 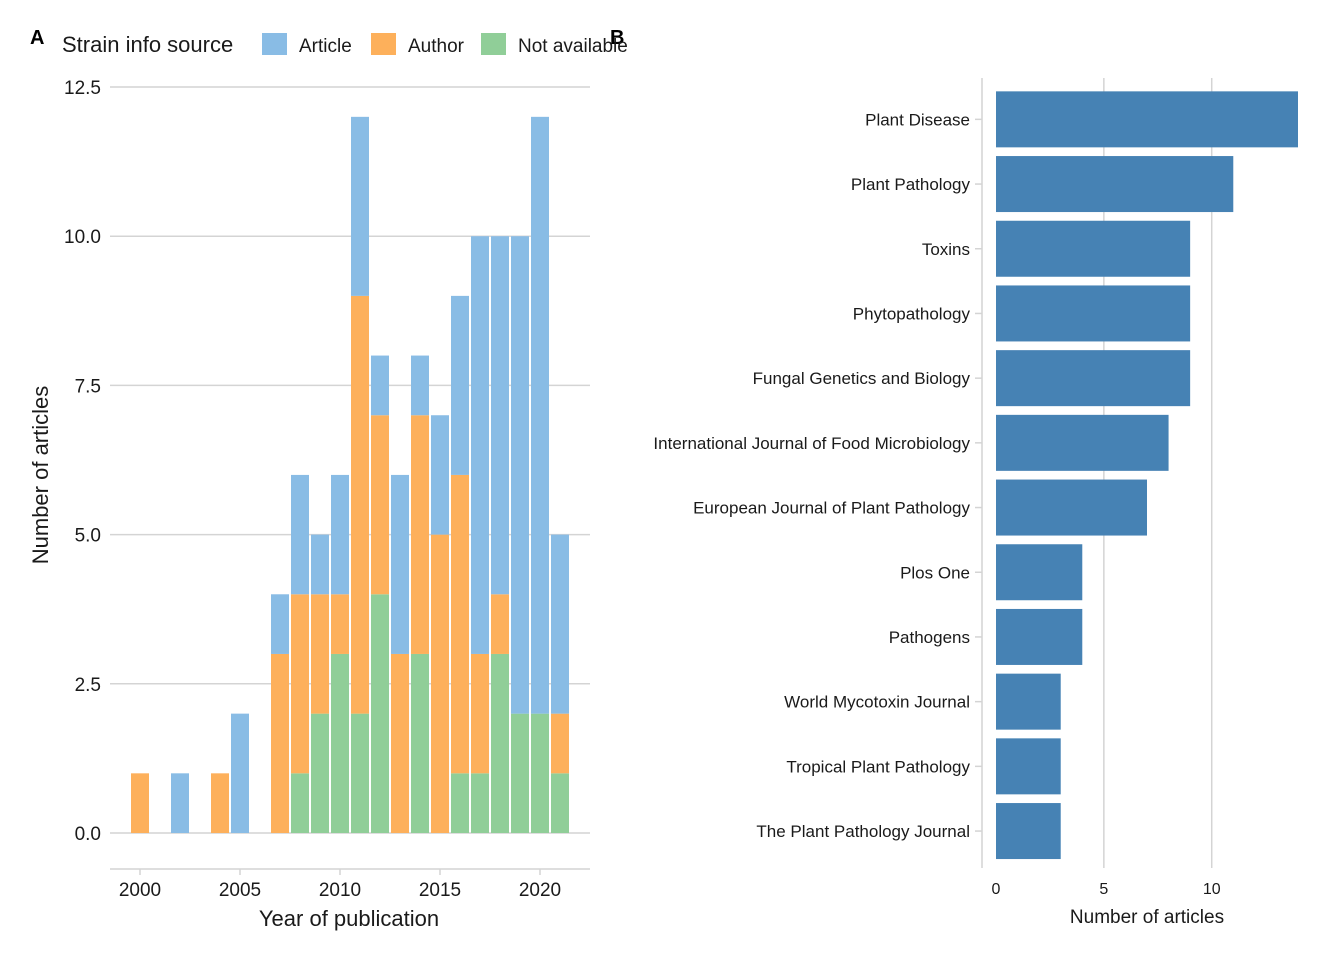 What do you see at coordinates (420, 743) in the screenshot?
I see `bar-not-available-2014` at bounding box center [420, 743].